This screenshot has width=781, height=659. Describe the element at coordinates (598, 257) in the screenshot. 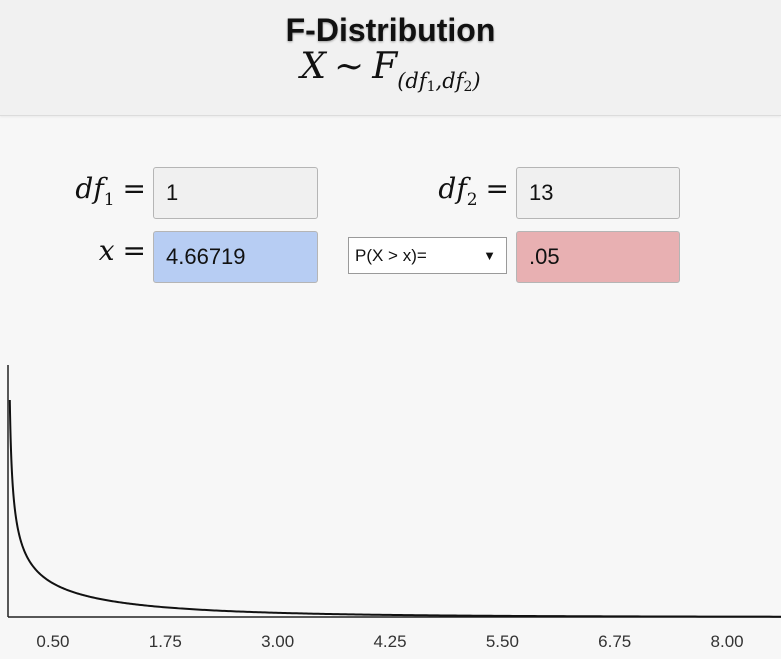

I see `probability-input: .05` at that location.